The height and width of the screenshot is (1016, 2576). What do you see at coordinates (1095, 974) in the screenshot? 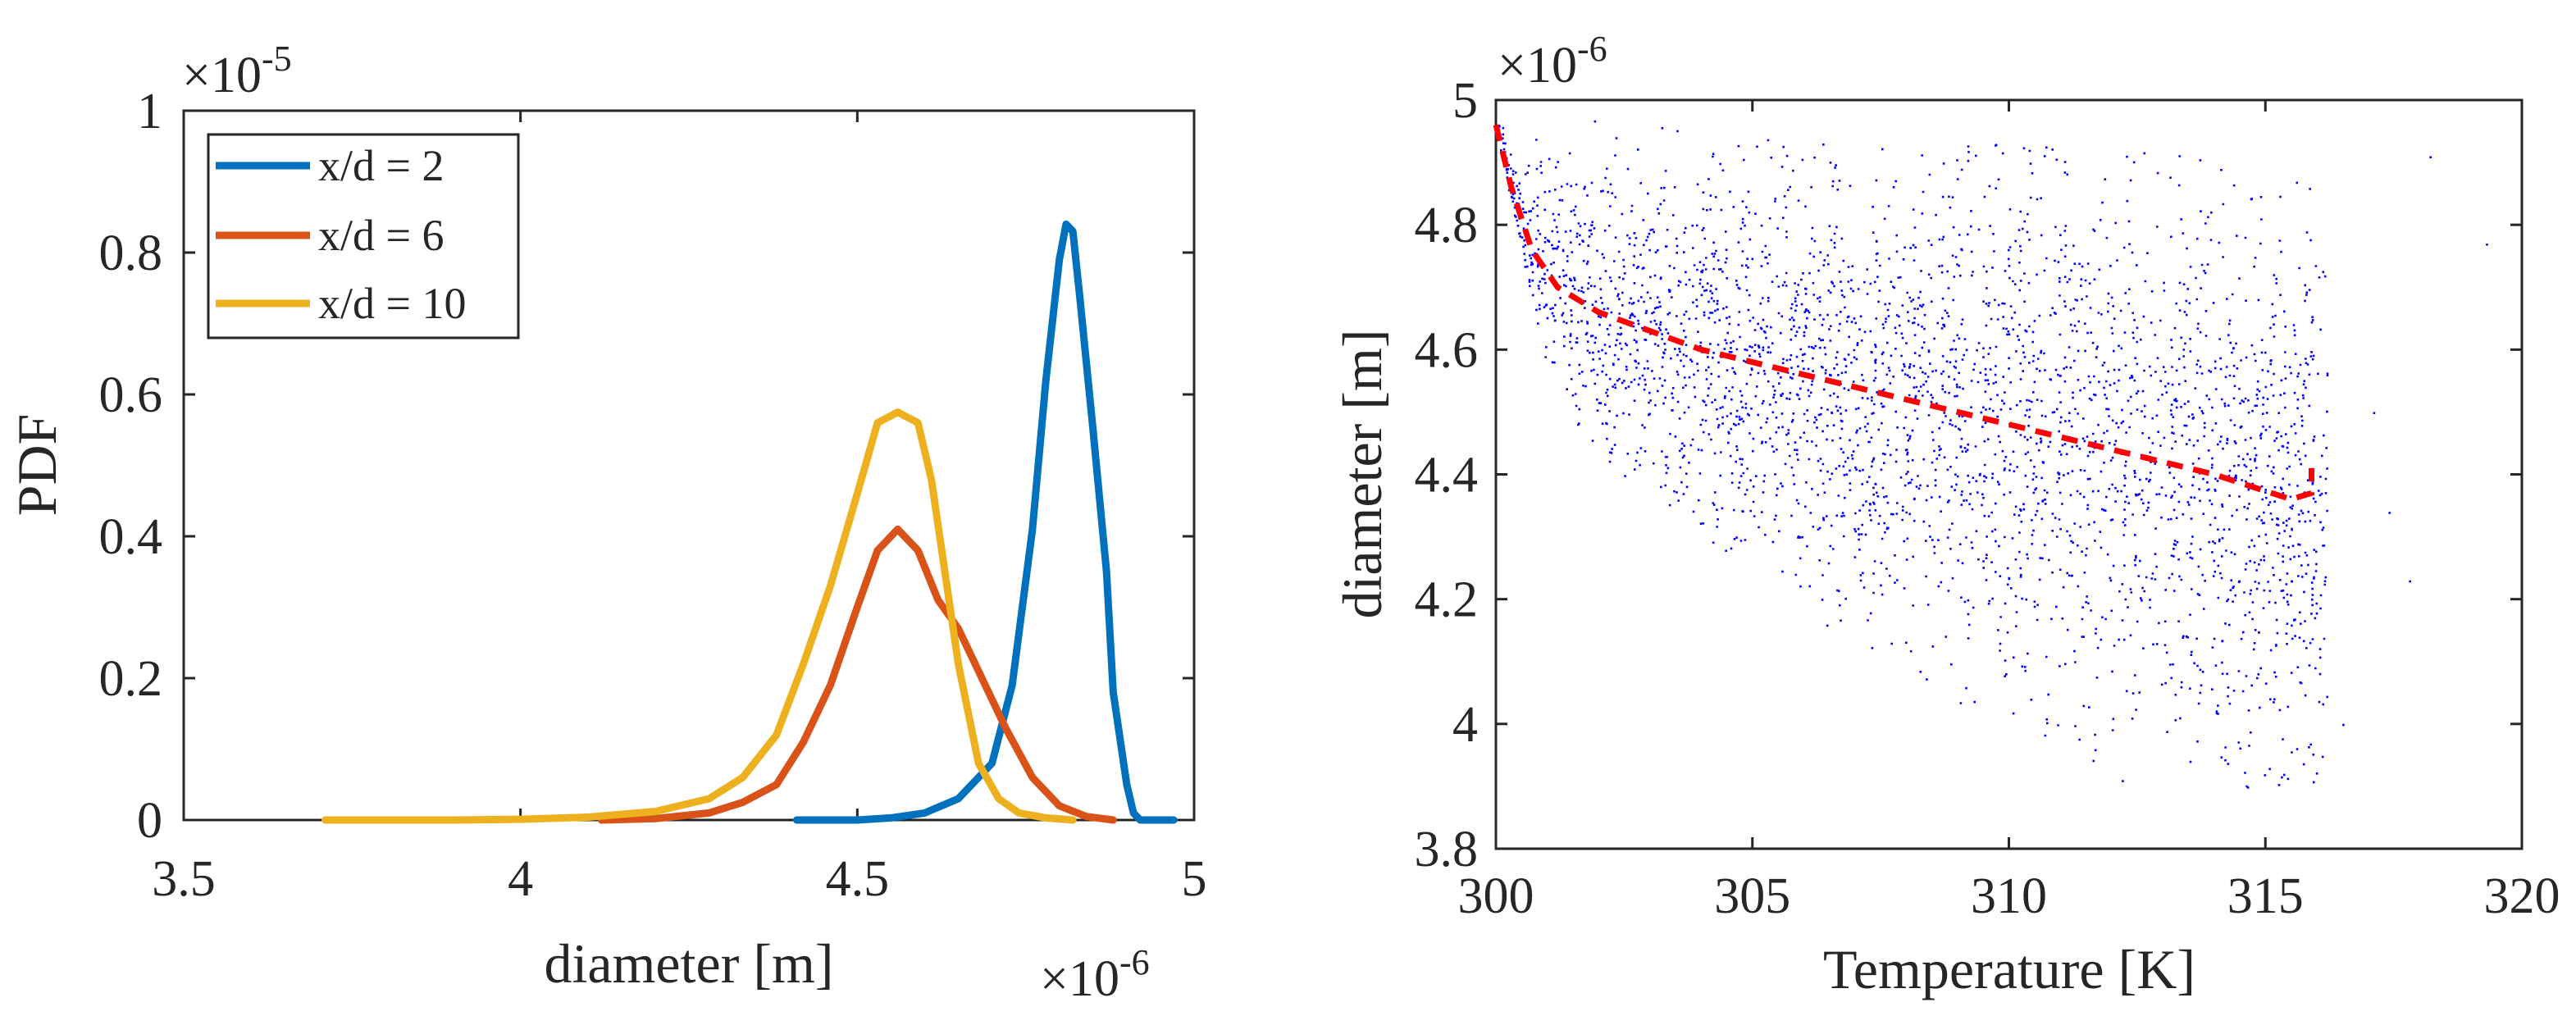
I see `pdf-chart-x-multiplier: ×10⁻⁶` at bounding box center [1095, 974].